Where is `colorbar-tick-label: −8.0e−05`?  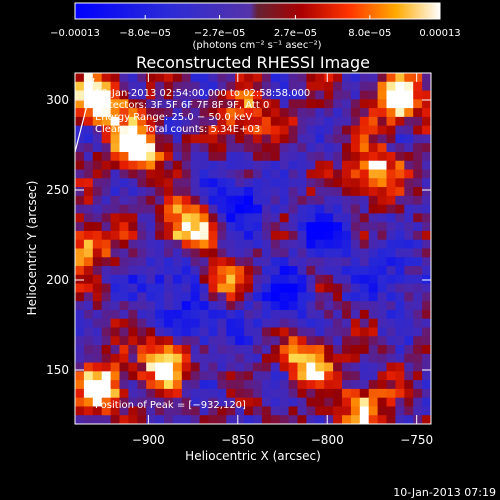
colorbar-tick-label: −8.0e−05 is located at coordinates (145, 33).